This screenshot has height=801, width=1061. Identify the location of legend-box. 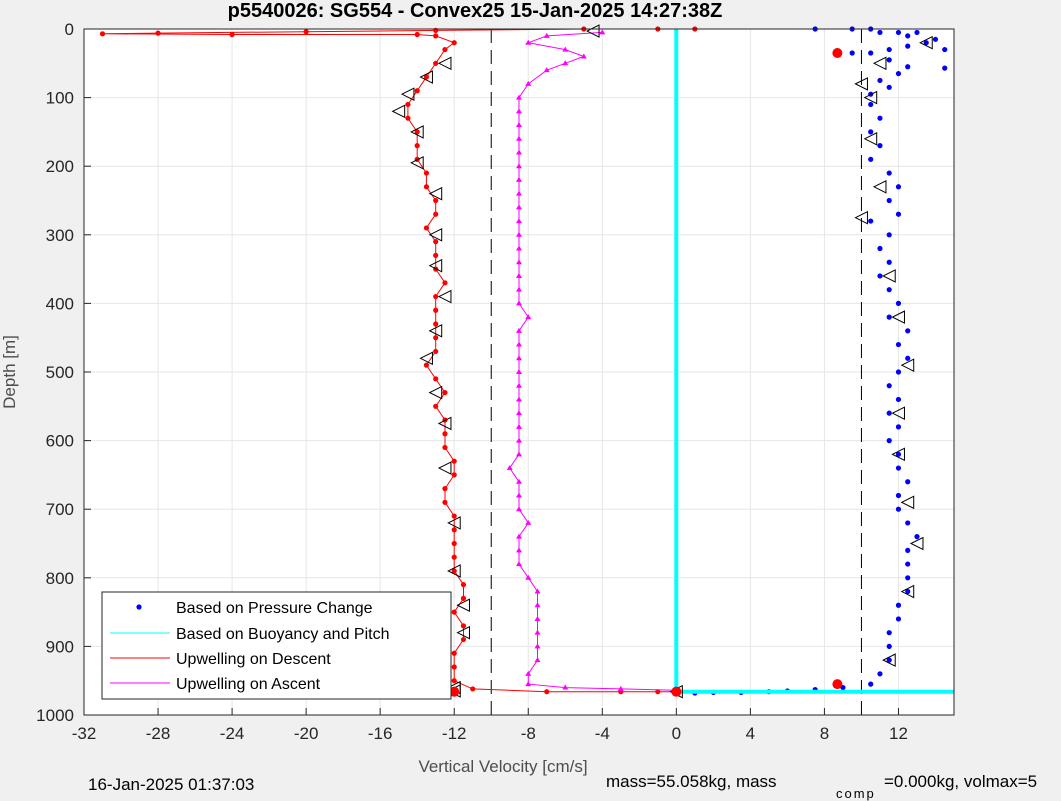
(276, 645).